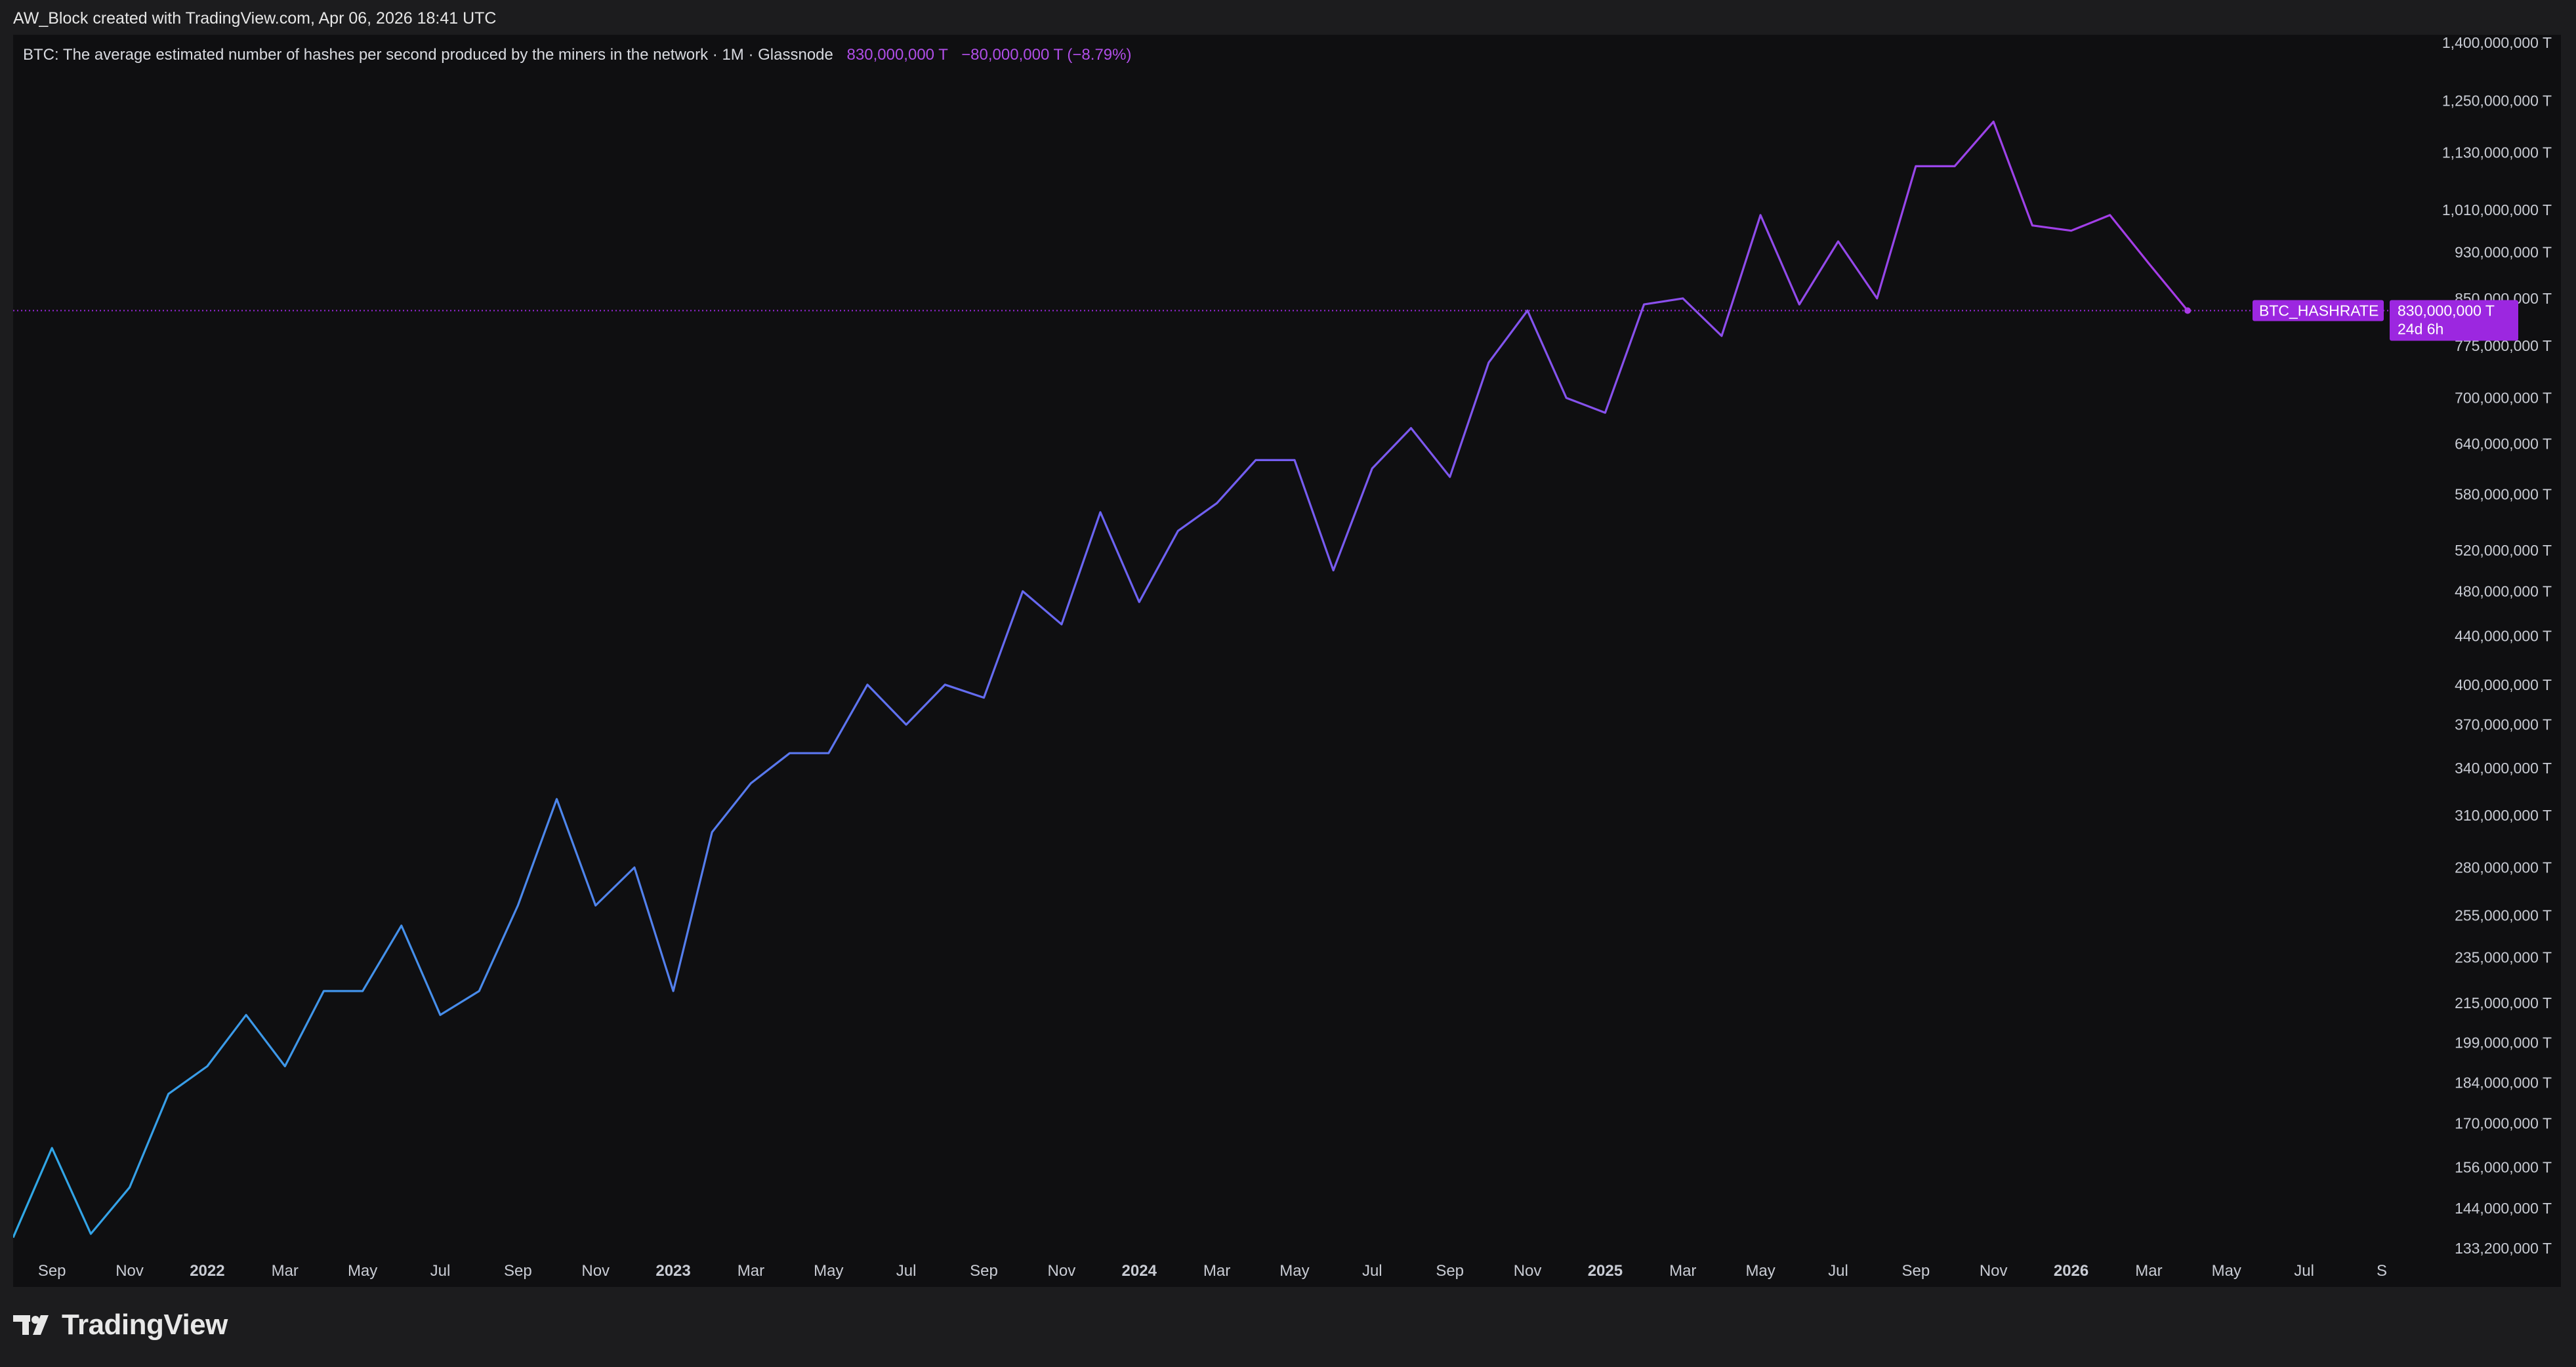 The width and height of the screenshot is (2576, 1367). What do you see at coordinates (2504, 769) in the screenshot?
I see `y-tick-label: 340,000,000 T` at bounding box center [2504, 769].